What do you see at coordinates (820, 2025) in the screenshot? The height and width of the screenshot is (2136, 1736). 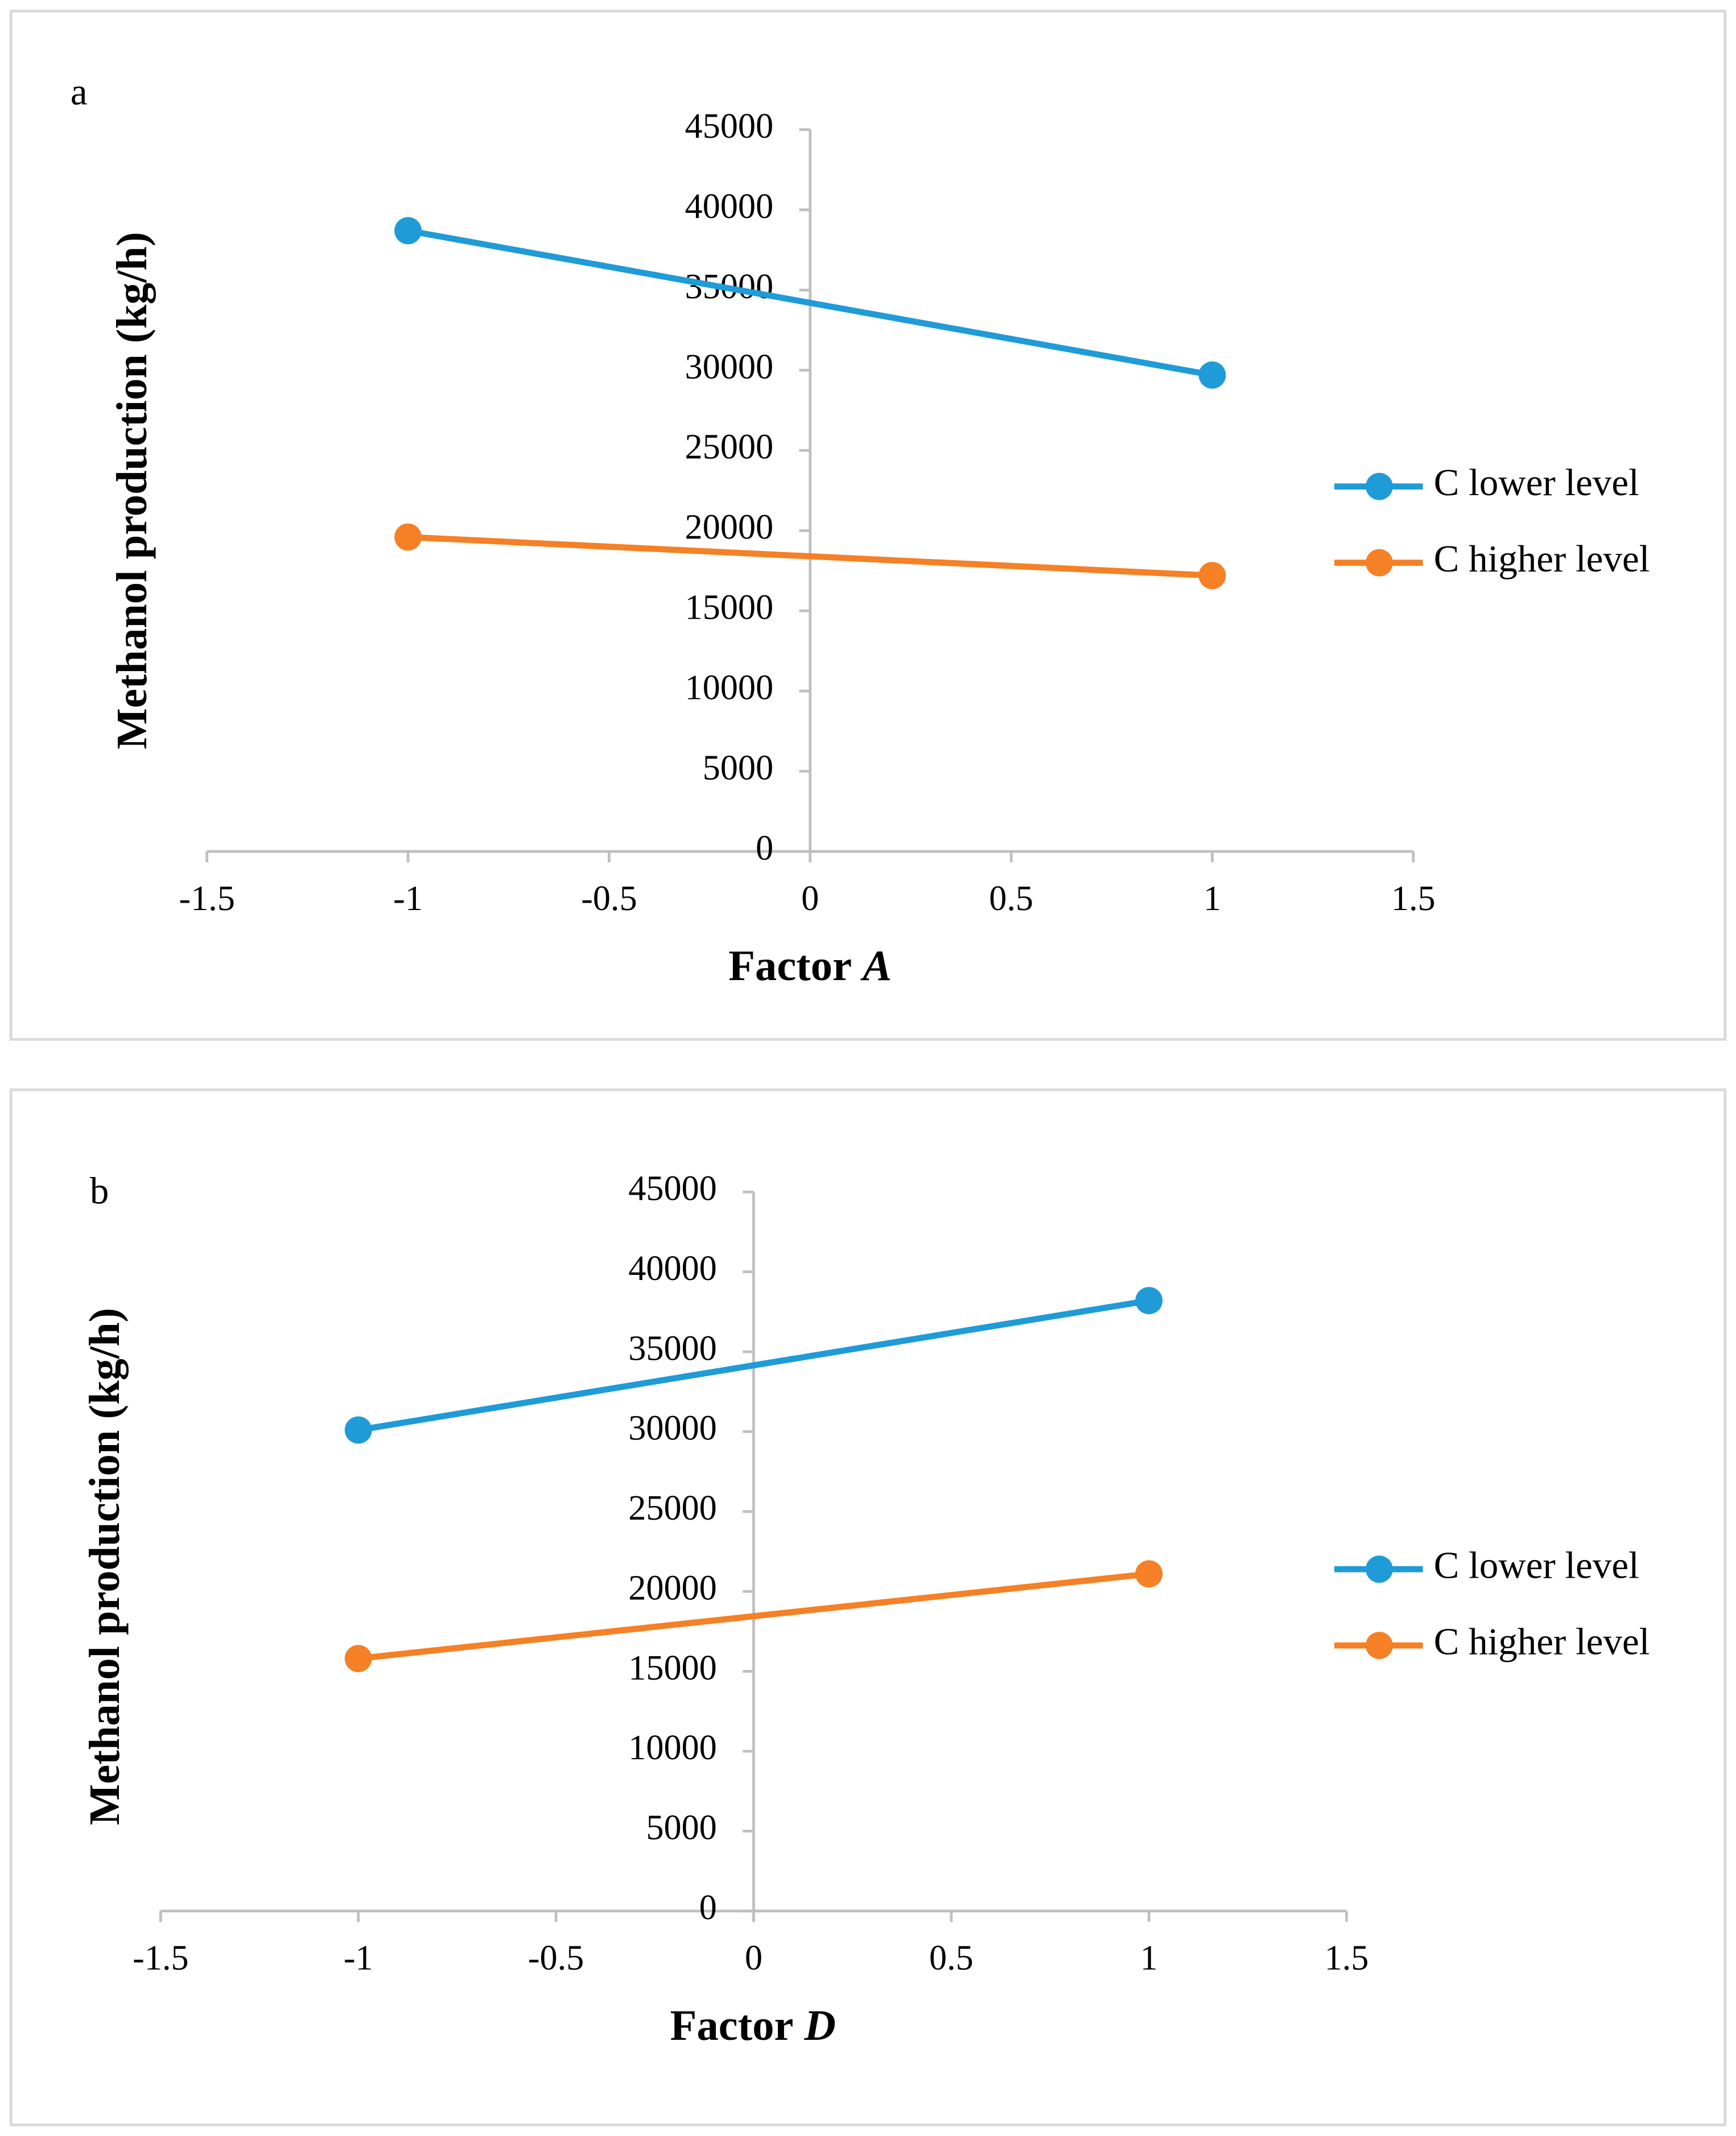 I see `x-axis-title-variable: D` at bounding box center [820, 2025].